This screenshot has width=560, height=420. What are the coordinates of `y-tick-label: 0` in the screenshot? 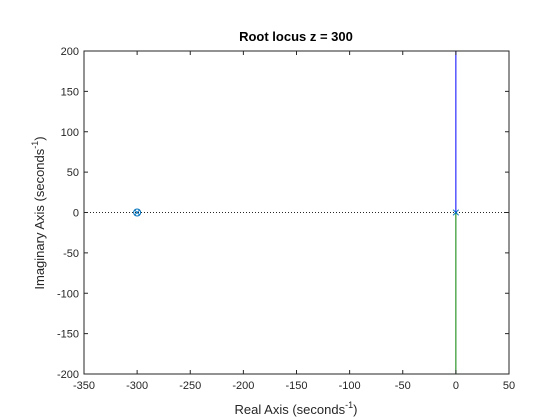 It's located at (76, 214).